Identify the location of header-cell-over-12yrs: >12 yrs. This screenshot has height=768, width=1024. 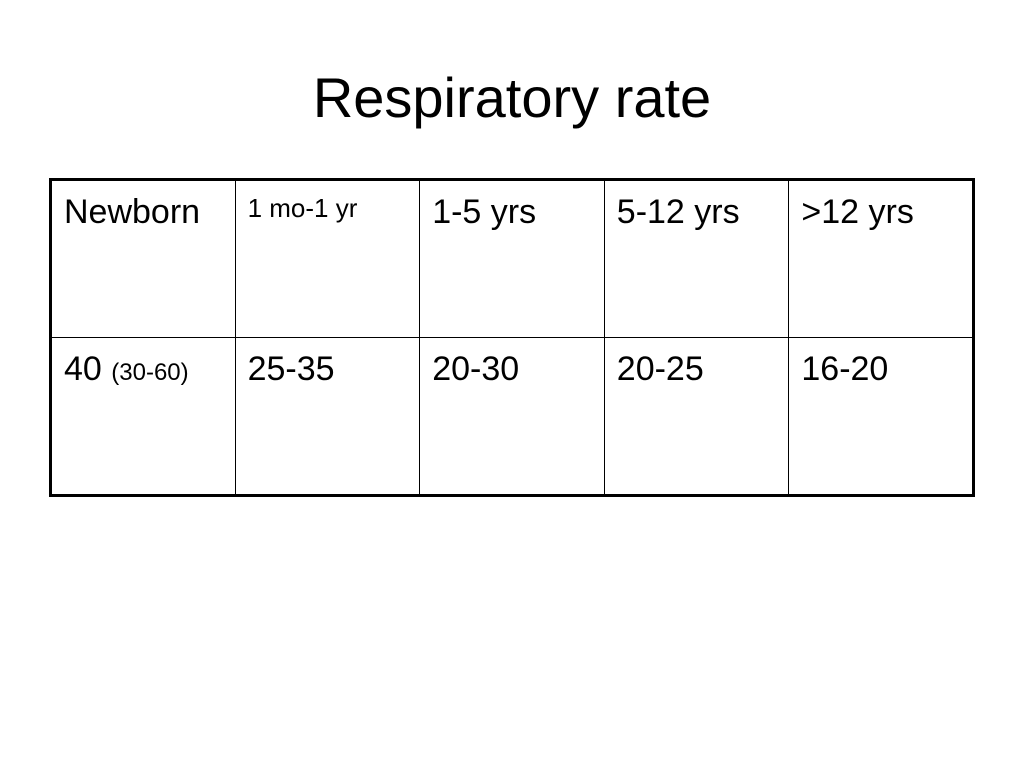
(881, 258).